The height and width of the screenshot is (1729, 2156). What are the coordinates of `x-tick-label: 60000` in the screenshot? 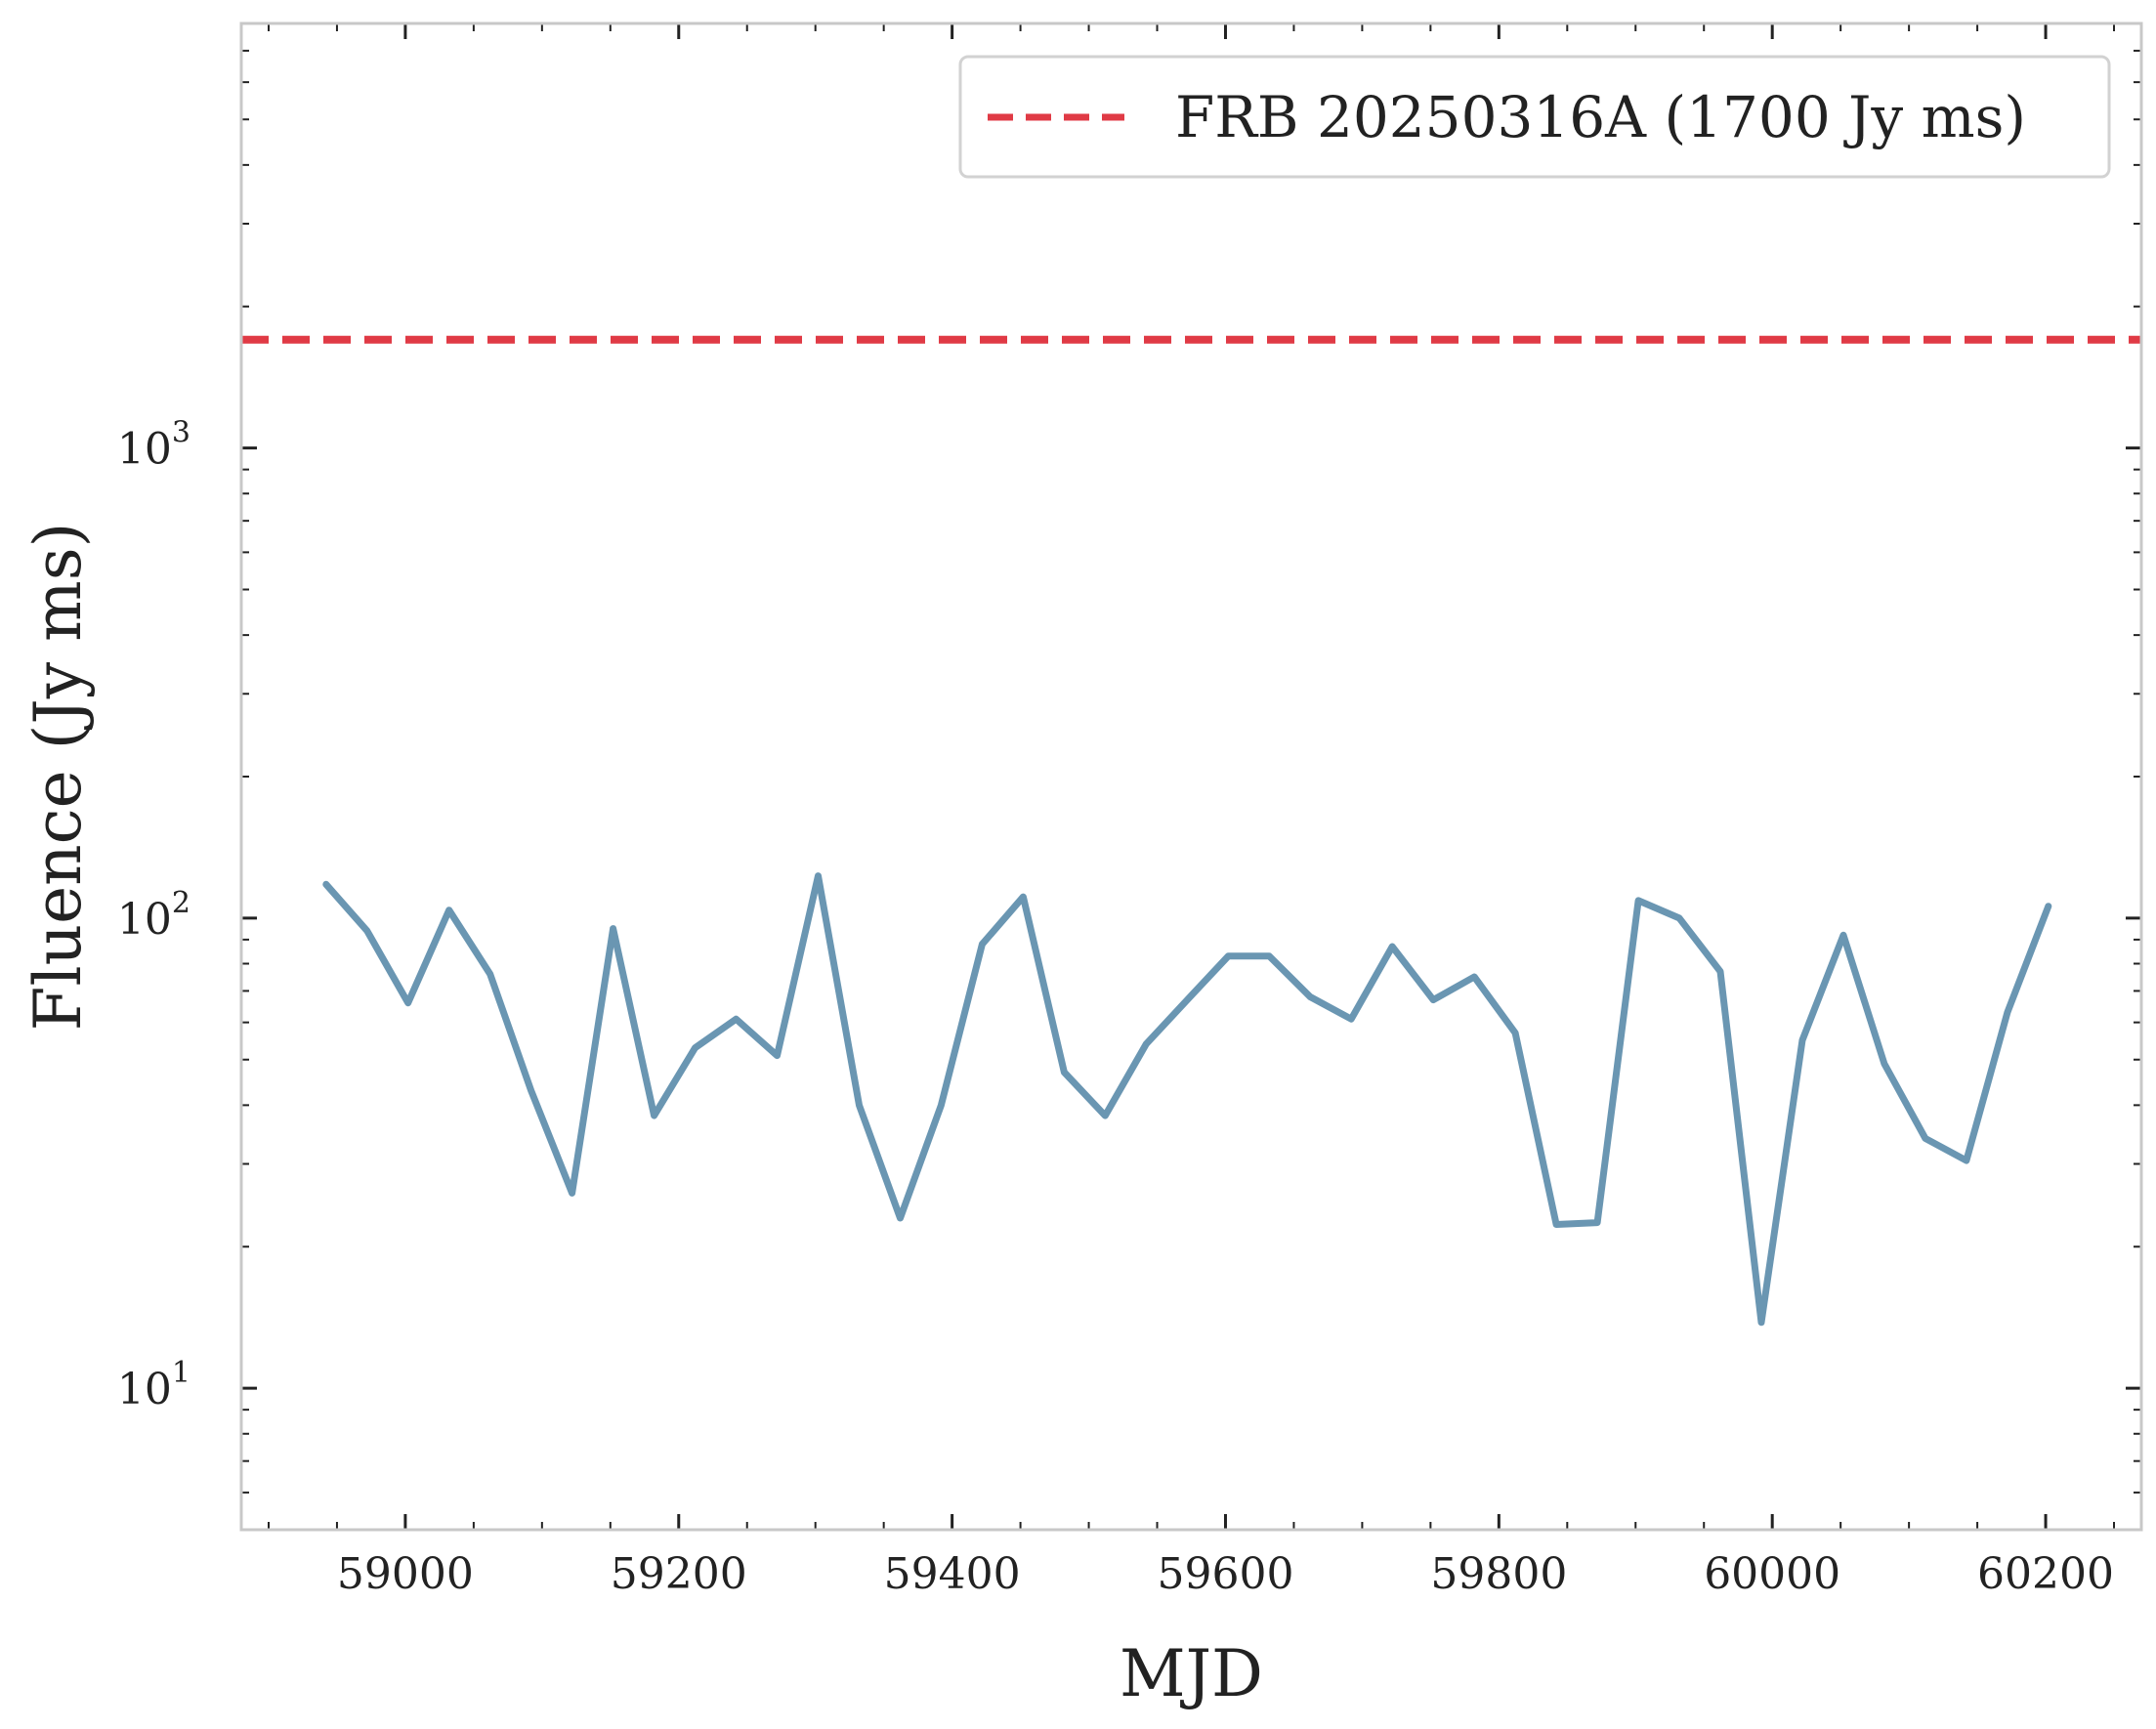 It's located at (1772, 1574).